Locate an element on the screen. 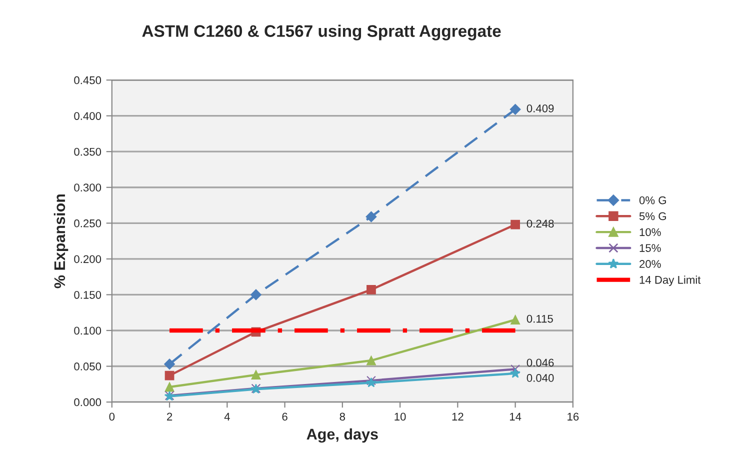 The width and height of the screenshot is (746, 460). data-label: 0.248 is located at coordinates (540, 224).